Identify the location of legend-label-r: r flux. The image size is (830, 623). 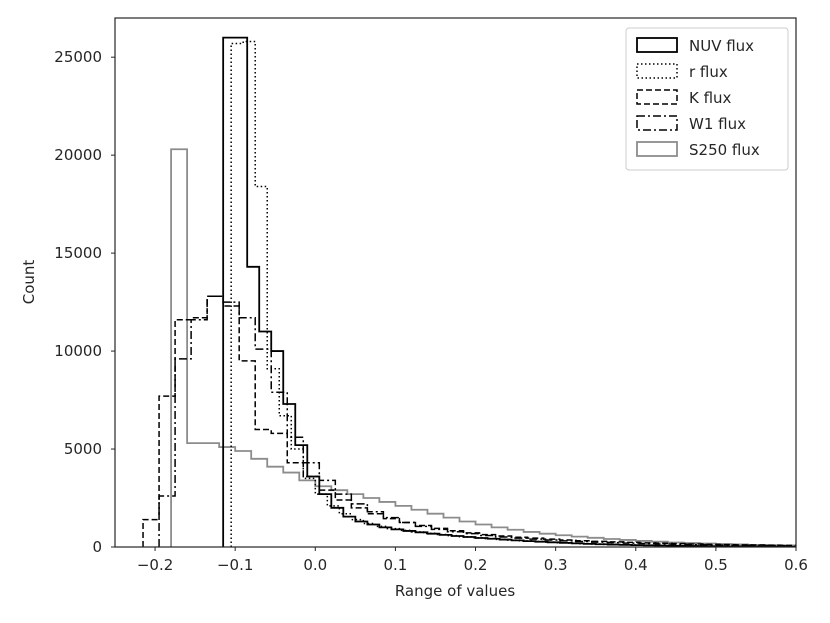
(708, 72).